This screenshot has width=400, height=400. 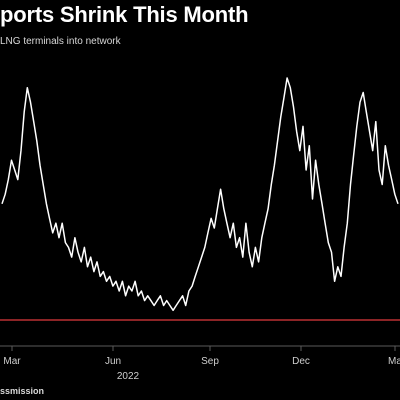 What do you see at coordinates (301, 361) in the screenshot?
I see `x-tick-label: Dec` at bounding box center [301, 361].